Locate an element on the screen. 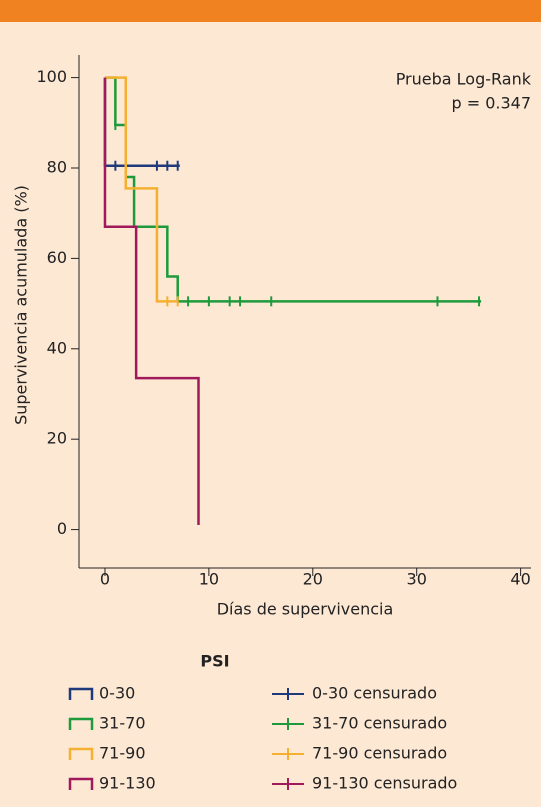 This screenshot has width=541, height=807. legend-title: PSI is located at coordinates (214, 661).